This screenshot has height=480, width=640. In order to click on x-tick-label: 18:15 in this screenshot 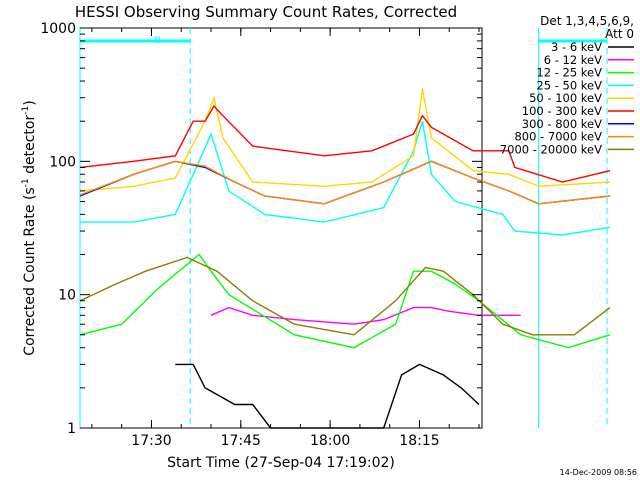, I will do `click(419, 441)`.